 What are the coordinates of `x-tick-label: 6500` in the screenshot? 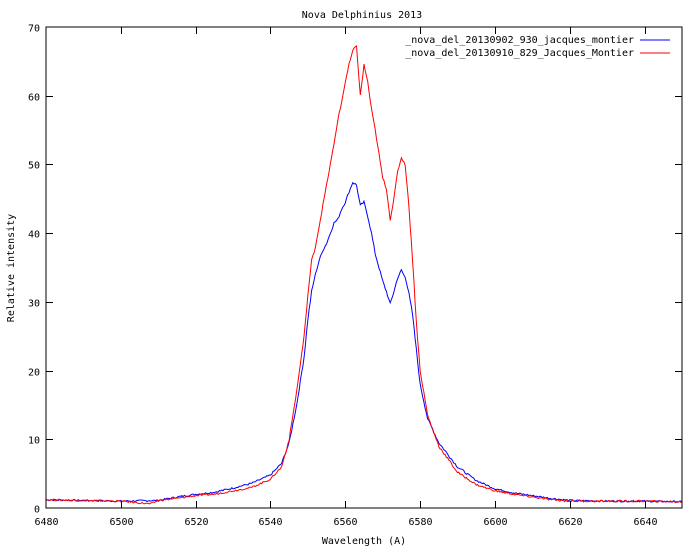 It's located at (121, 522).